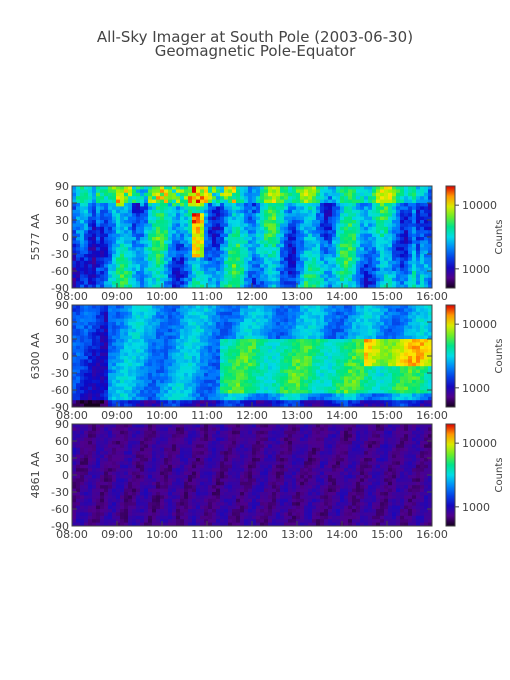 The height and width of the screenshot is (680, 510). I want to click on y-tick-label: -90, so click(60, 288).